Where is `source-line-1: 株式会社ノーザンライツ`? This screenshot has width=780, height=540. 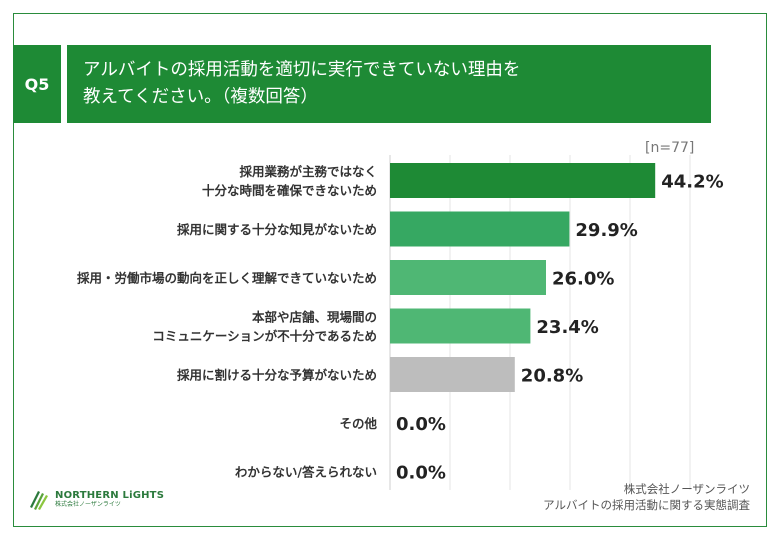
source-line-1: 株式会社ノーザンライツ is located at coordinates (686, 489).